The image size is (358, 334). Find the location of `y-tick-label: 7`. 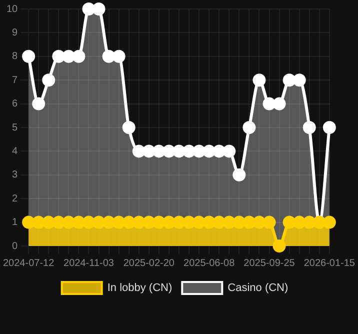

y-tick-label: 7 is located at coordinates (15, 80).